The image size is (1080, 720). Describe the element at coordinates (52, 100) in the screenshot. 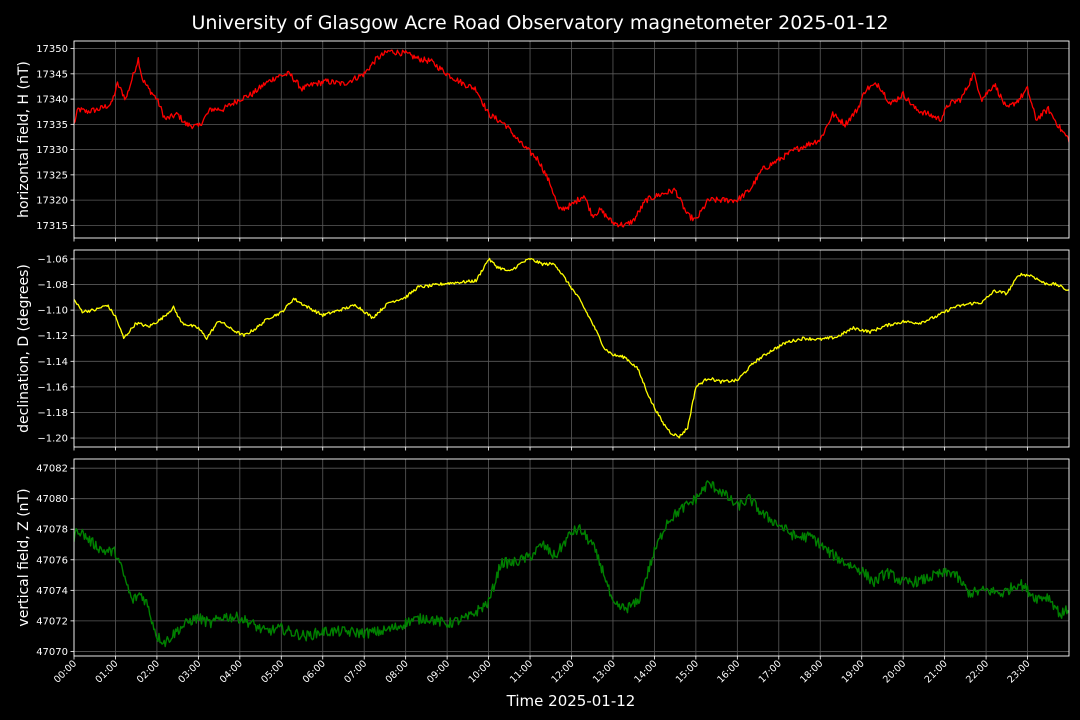

I see `y-tick-label: 17340` at that location.